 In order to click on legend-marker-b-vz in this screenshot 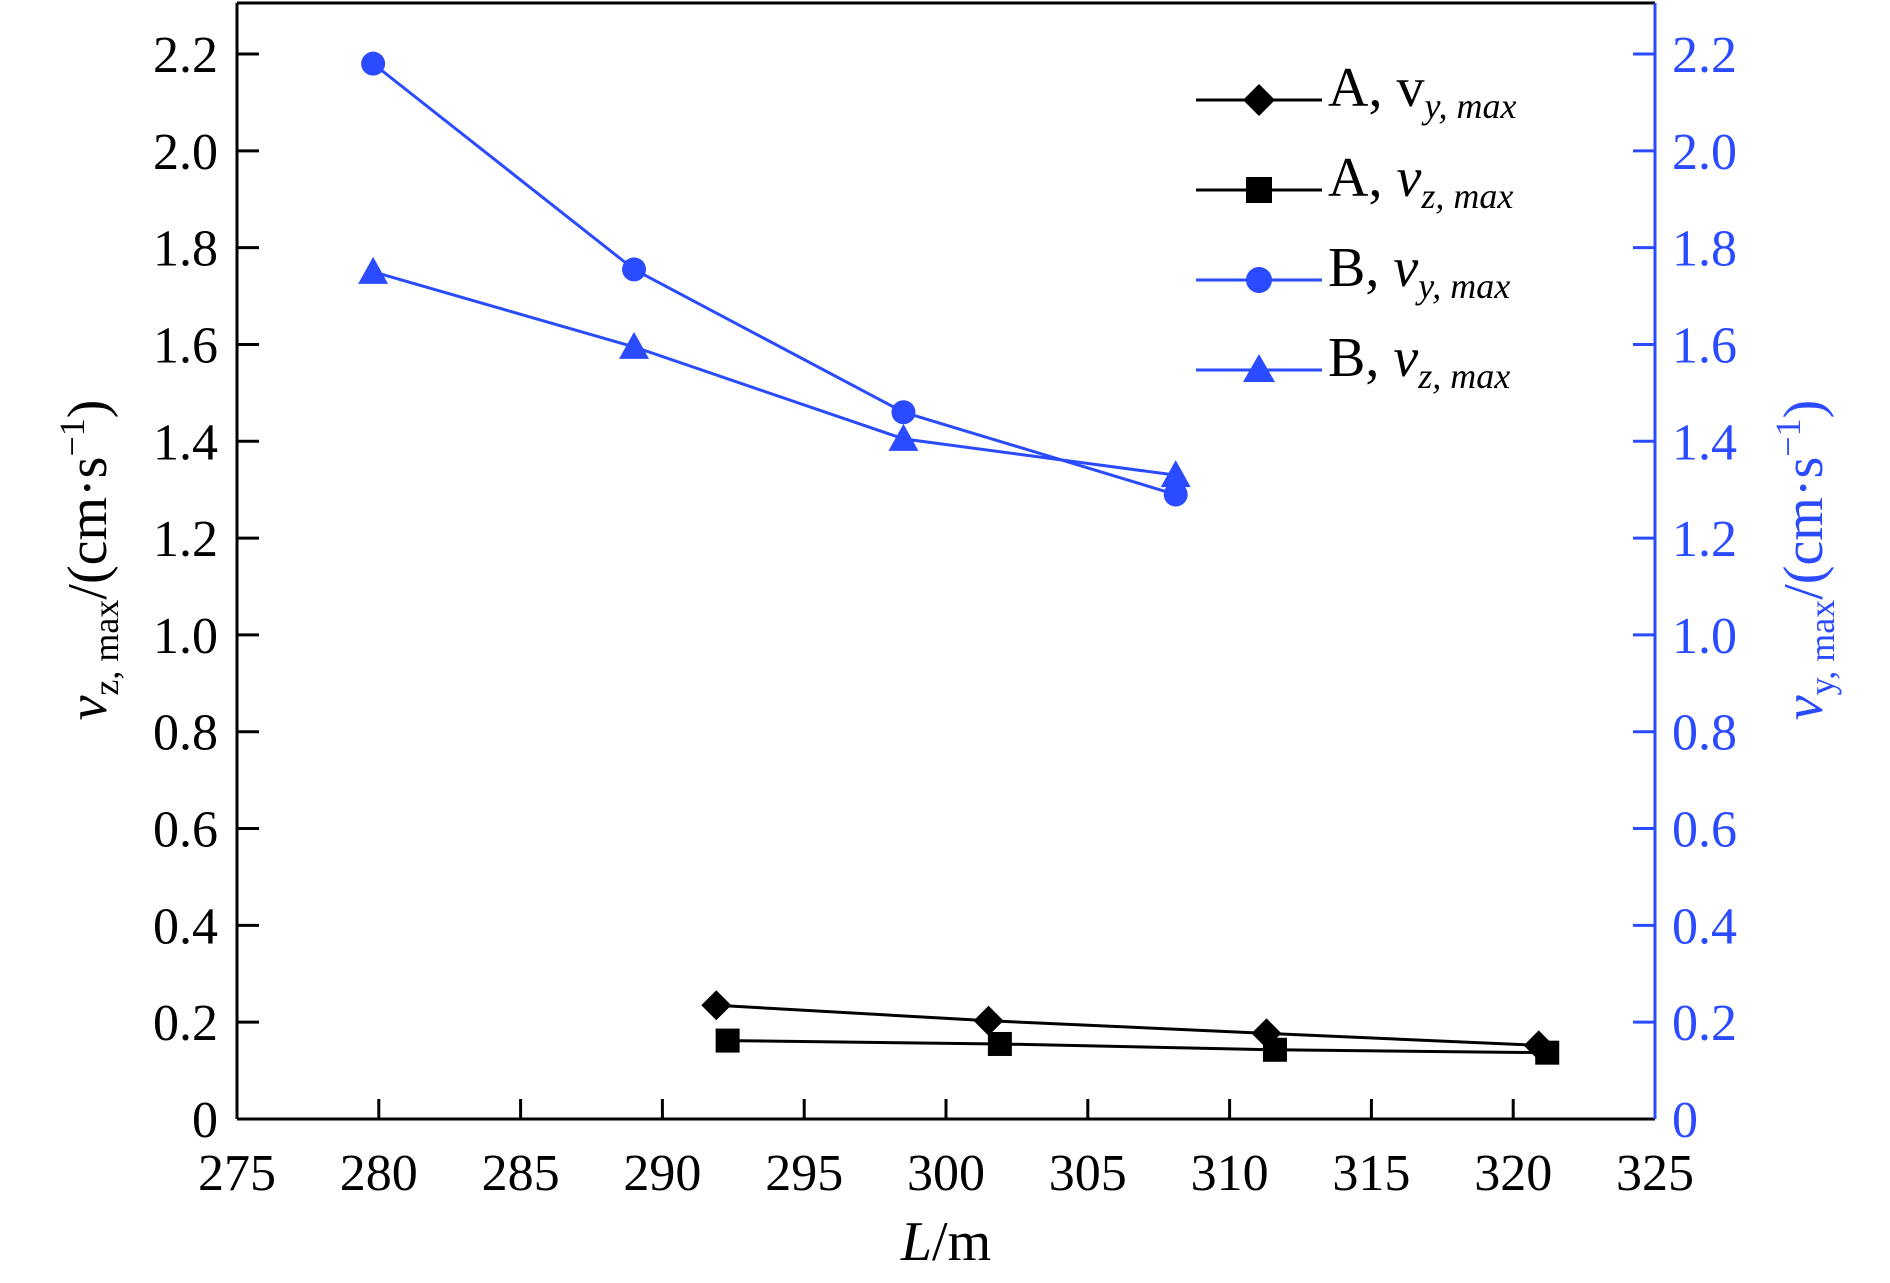, I will do `click(1259, 368)`.